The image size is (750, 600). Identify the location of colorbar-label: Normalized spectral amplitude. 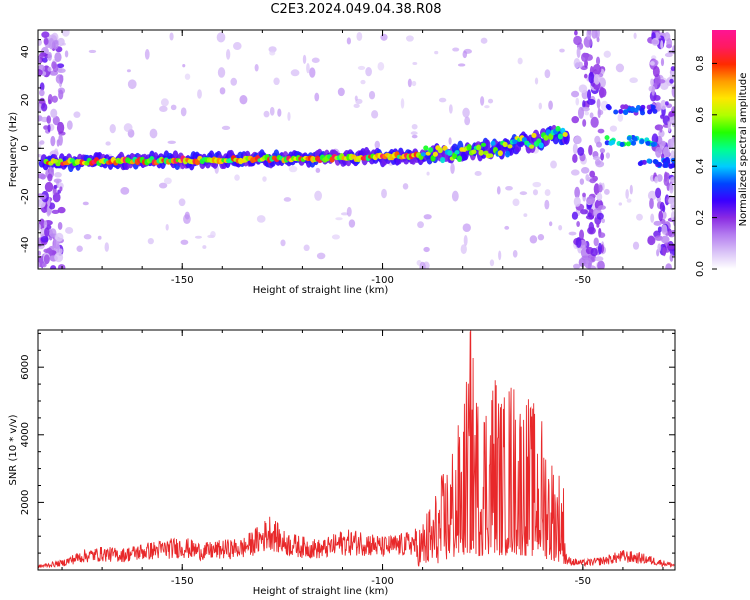
(743, 150).